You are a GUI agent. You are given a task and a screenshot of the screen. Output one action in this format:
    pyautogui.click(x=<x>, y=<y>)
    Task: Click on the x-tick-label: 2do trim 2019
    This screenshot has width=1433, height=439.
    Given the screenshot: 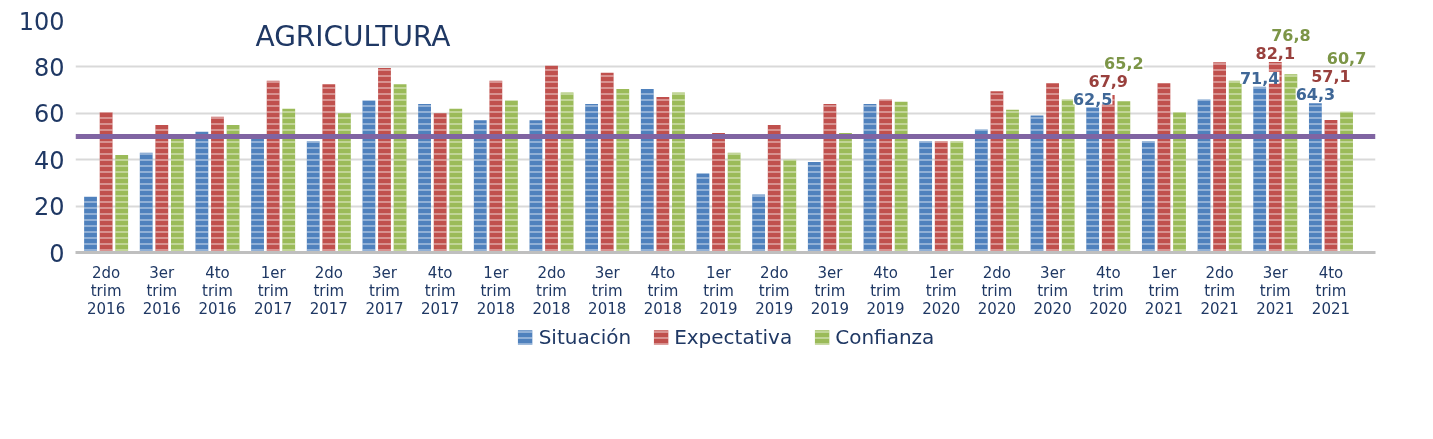 What is the action you would take?
    pyautogui.click(x=774, y=290)
    